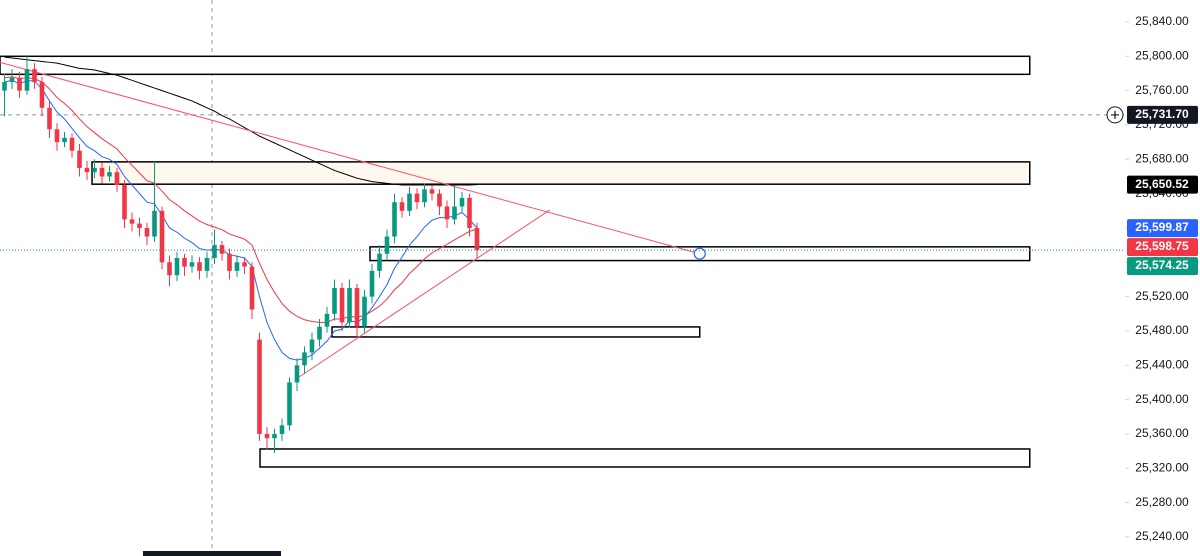 This screenshot has width=1200, height=556. I want to click on price-label: 25,598.75, so click(1162, 246).